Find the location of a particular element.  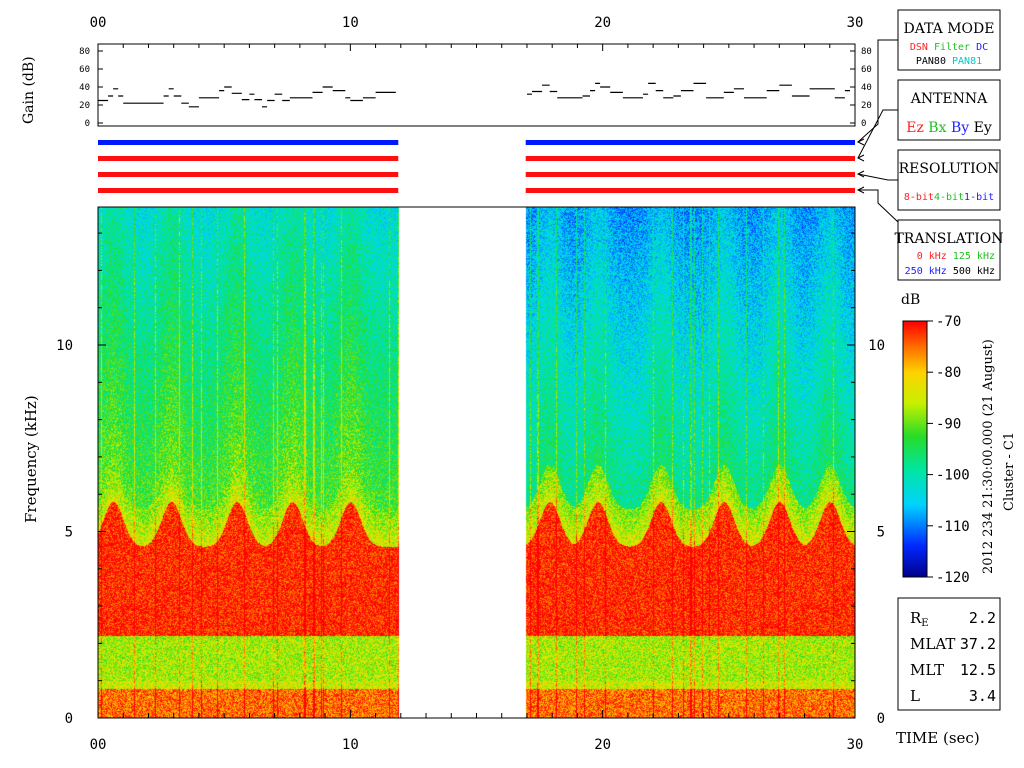

gain-y-tick-label: 60 is located at coordinates (84, 70).